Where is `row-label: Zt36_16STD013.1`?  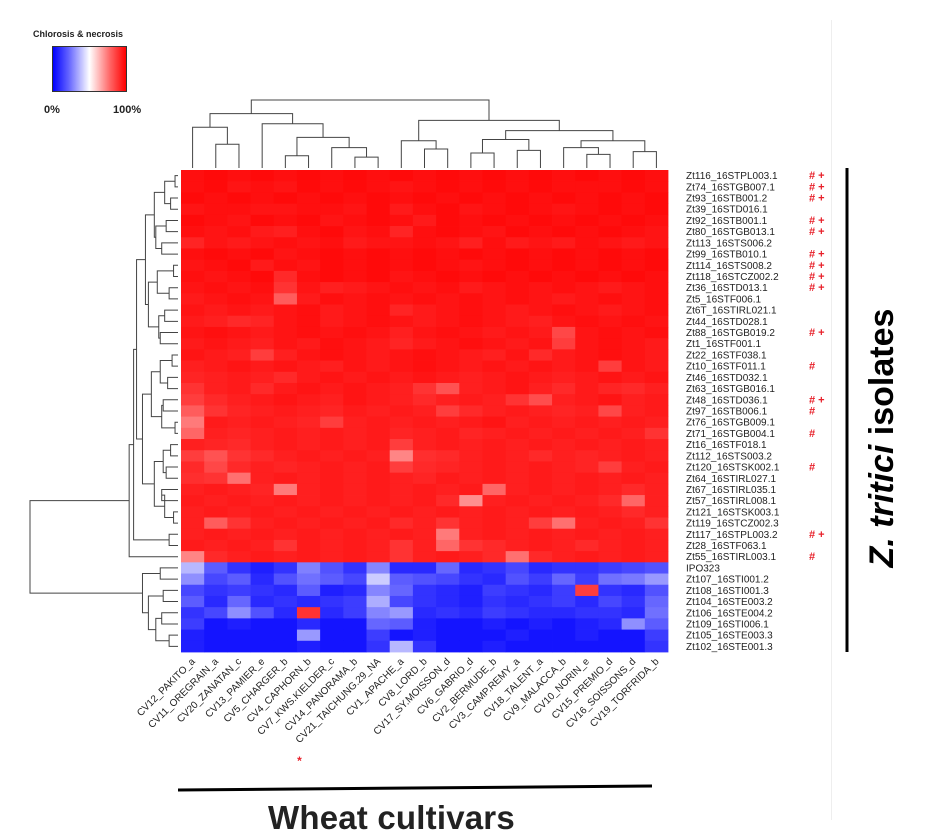 row-label: Zt36_16STD013.1 is located at coordinates (727, 288).